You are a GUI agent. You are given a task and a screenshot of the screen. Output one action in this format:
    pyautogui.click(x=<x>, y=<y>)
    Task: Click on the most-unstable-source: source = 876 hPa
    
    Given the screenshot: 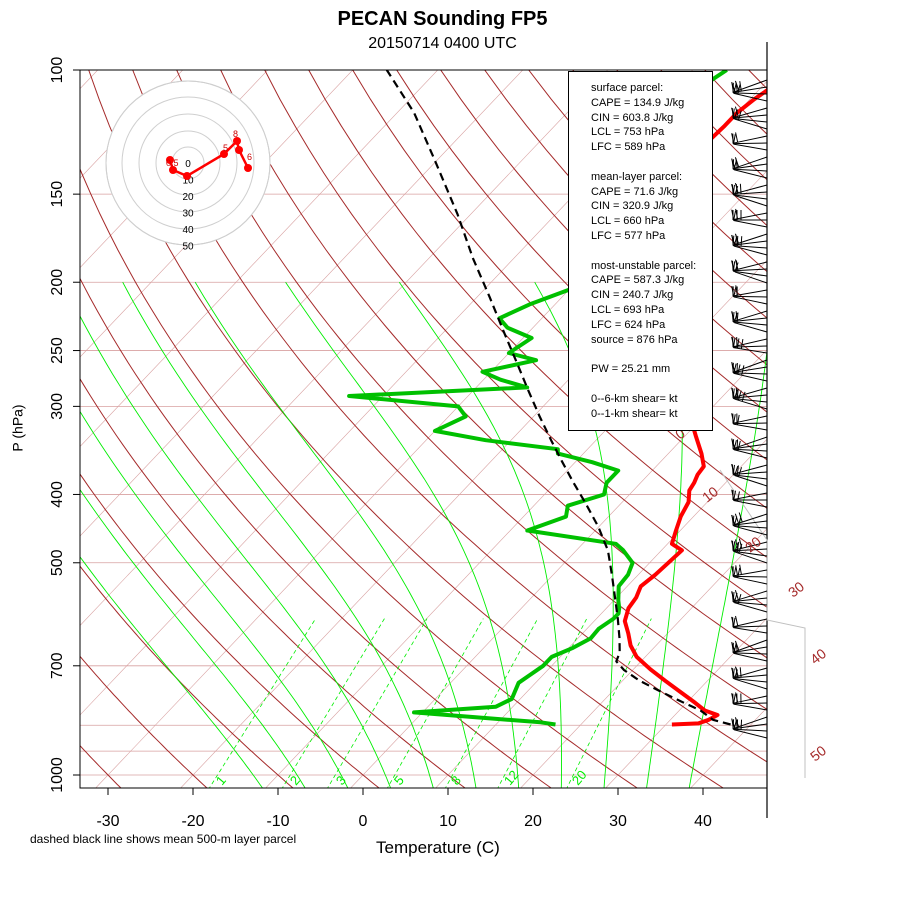 What is the action you would take?
    pyautogui.click(x=634, y=339)
    